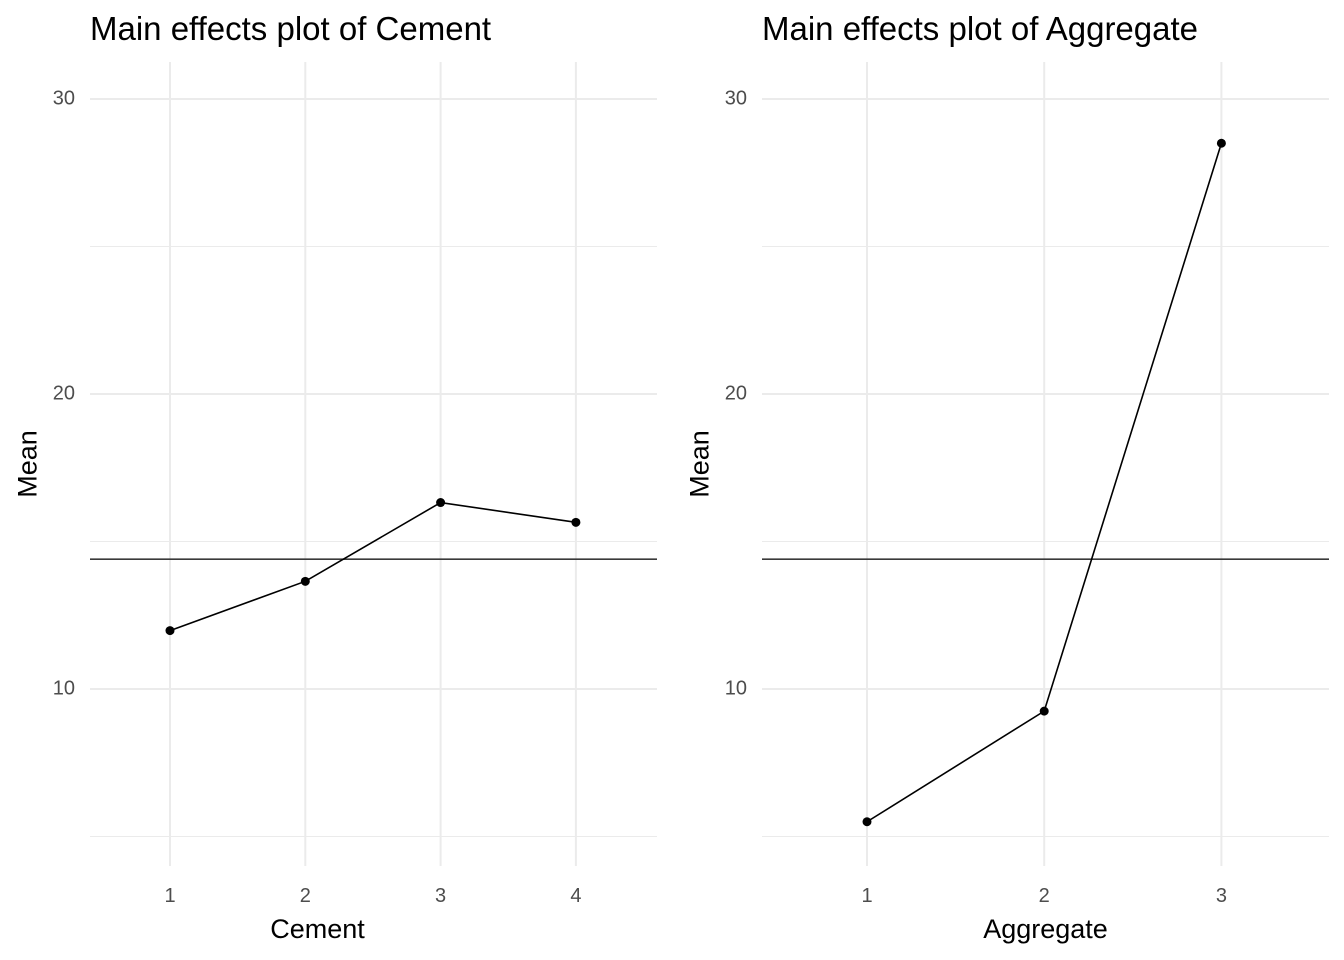  I want to click on x-axis-label: Cement, so click(317, 929).